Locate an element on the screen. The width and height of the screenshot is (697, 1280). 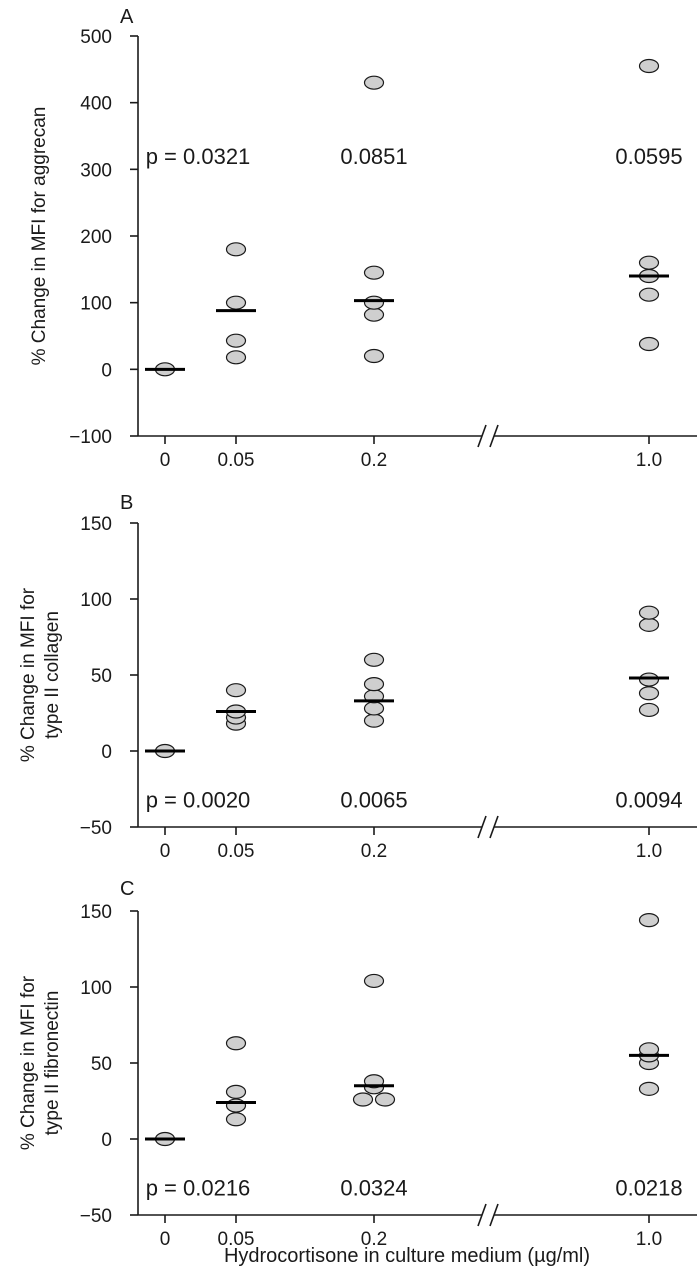
y-axis-label-line: type II collagen is located at coordinates (52, 675).